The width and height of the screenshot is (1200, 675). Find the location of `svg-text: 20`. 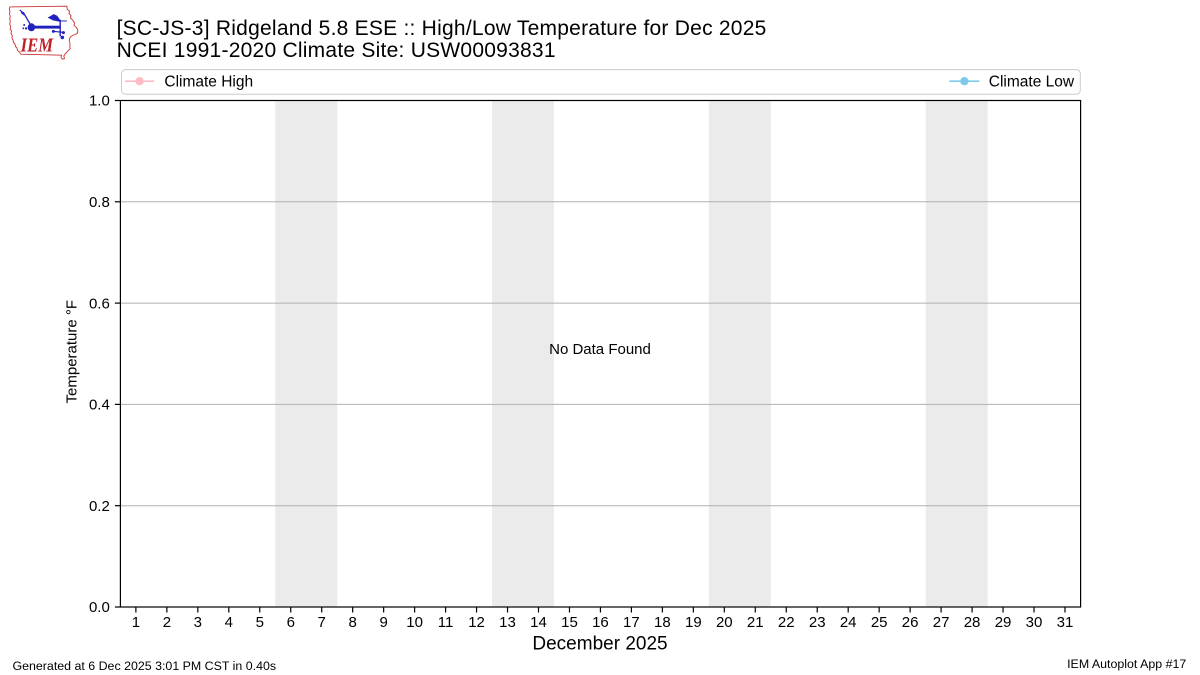

svg-text: 20 is located at coordinates (724, 622).